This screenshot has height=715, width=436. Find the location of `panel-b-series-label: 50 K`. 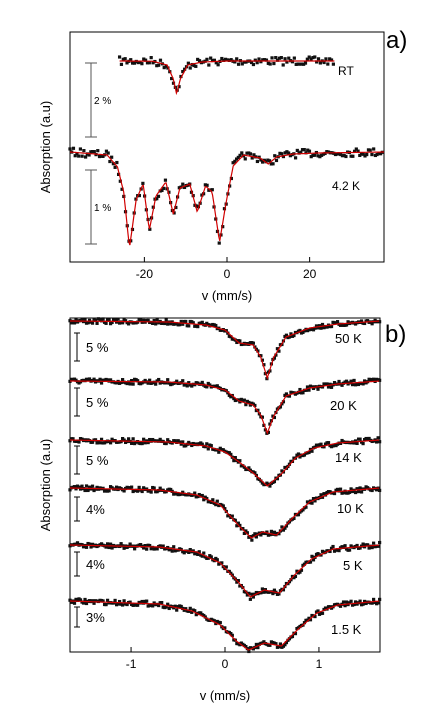

panel-b-series-label: 50 K is located at coordinates (348, 338).